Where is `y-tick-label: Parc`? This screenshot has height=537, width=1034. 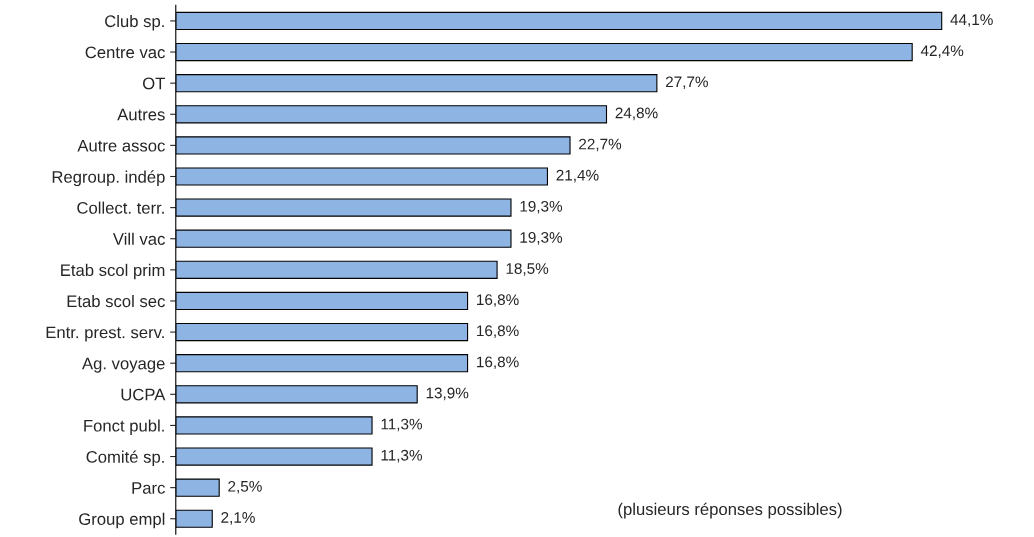
y-tick-label: Parc is located at coordinates (148, 488).